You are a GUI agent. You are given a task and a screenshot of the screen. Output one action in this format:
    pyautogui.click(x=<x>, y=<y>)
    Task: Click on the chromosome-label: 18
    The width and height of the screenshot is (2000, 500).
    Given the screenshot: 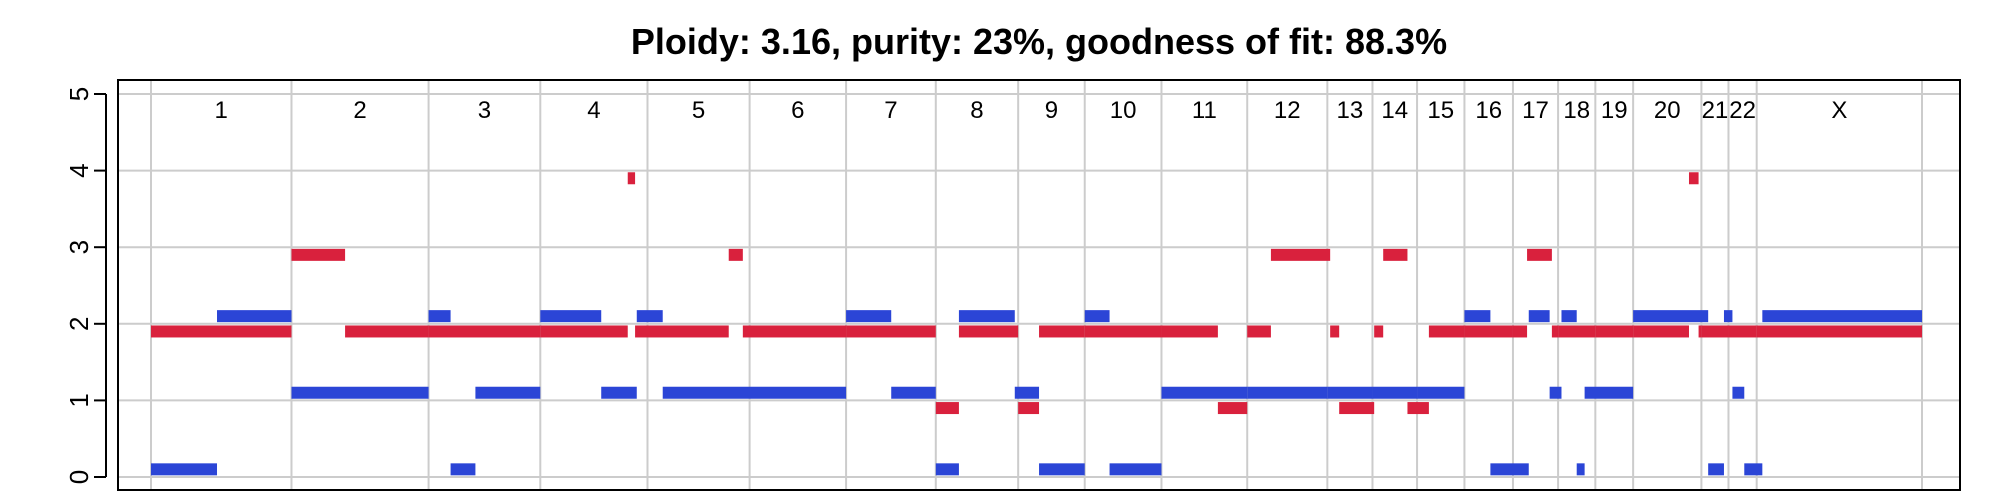 What is the action you would take?
    pyautogui.click(x=1576, y=110)
    